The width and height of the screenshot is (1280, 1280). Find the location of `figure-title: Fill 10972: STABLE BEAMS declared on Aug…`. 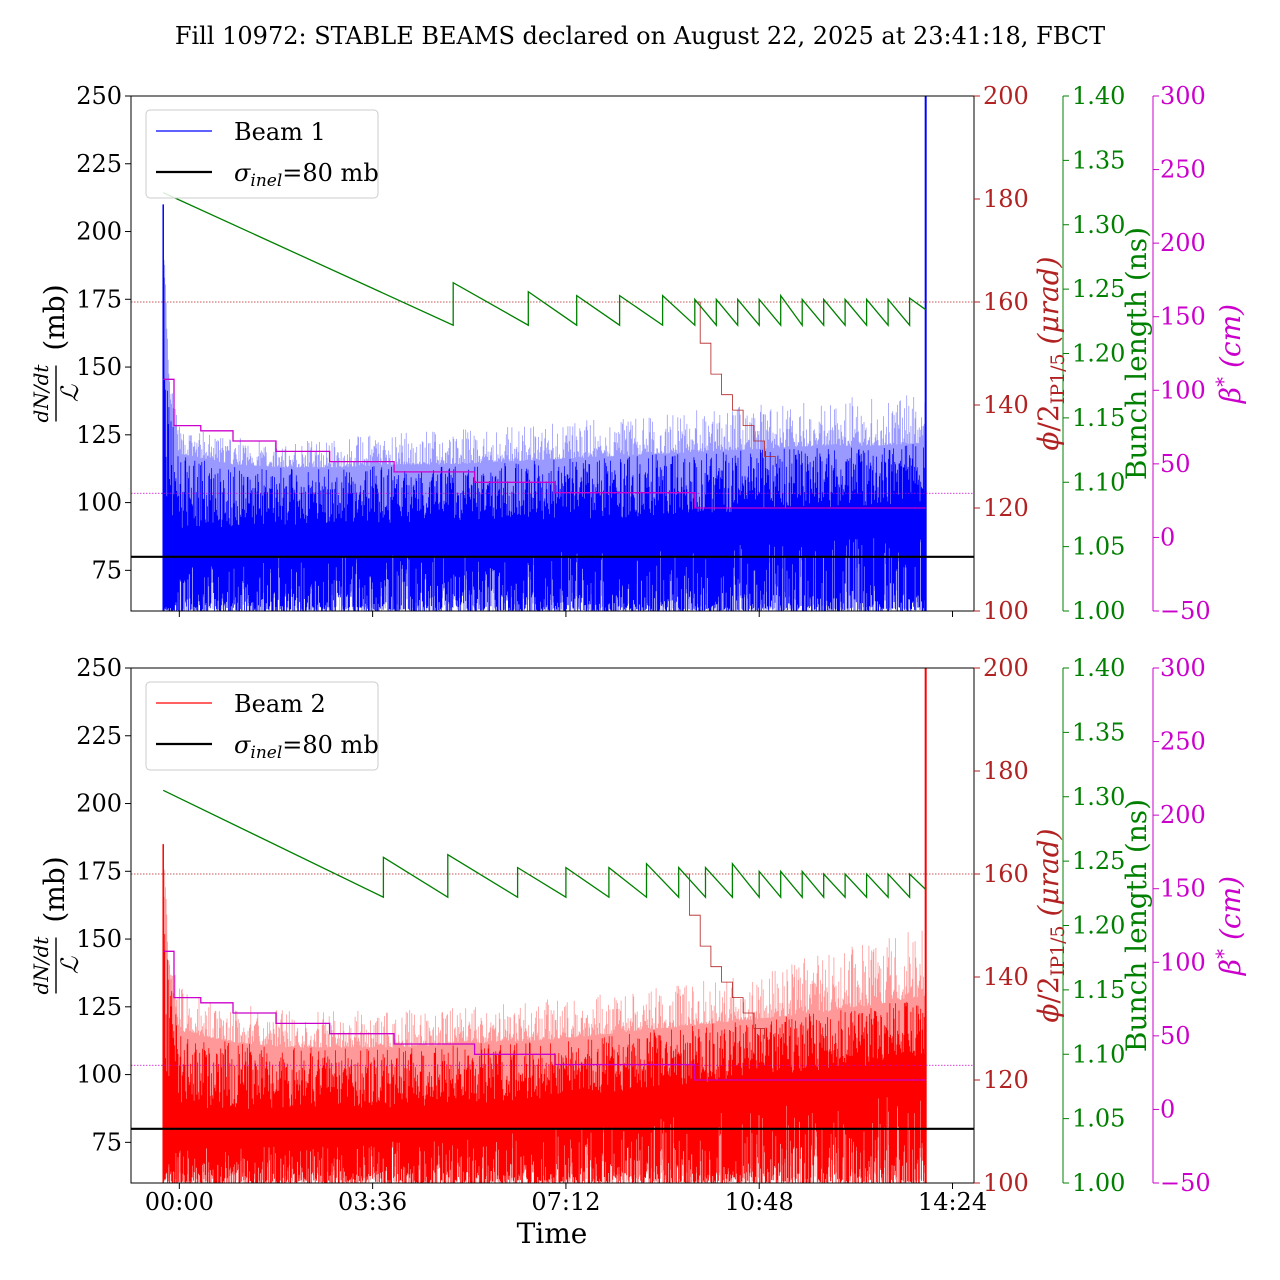

figure-title: Fill 10972: STABLE BEAMS declared on Aug… is located at coordinates (640, 36).